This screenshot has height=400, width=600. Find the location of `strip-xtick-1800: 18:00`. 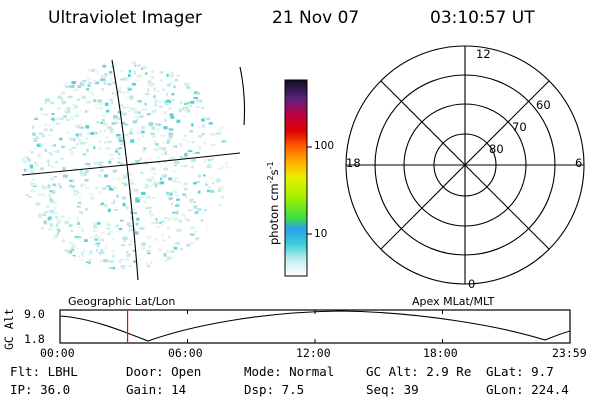

strip-xtick-1800: 18:00 is located at coordinates (440, 353).